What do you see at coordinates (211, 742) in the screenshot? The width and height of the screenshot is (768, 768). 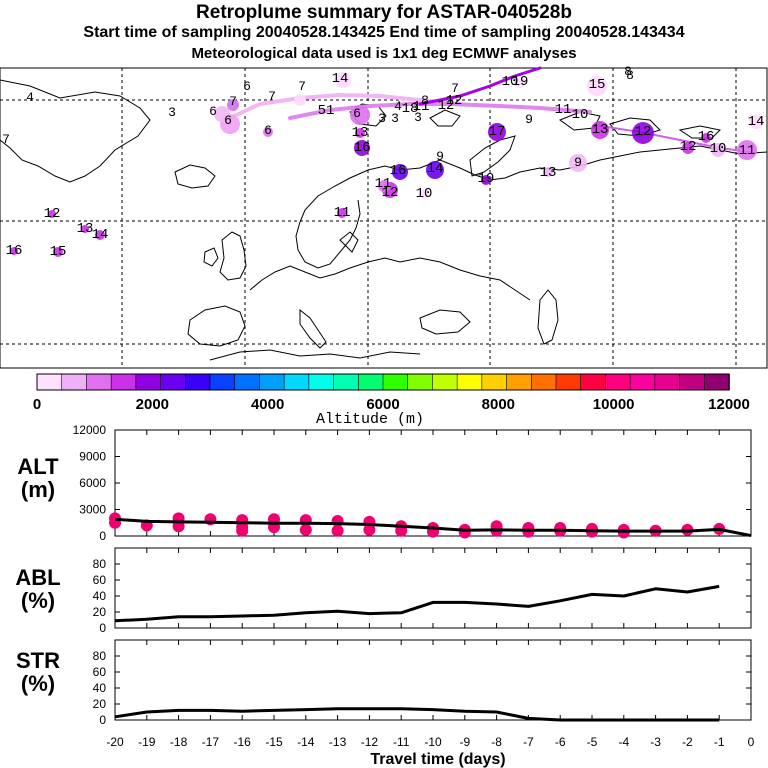 I see `x-tick-label: -17` at bounding box center [211, 742].